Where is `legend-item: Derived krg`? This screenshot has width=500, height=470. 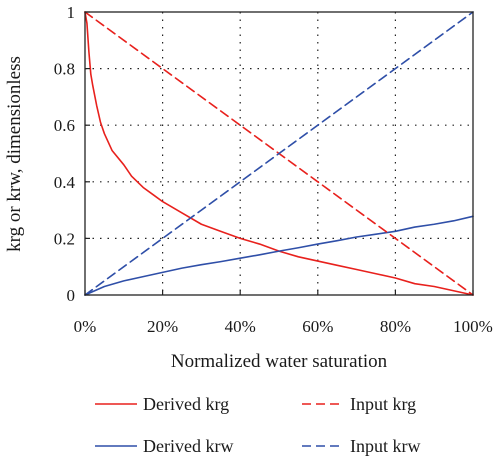
legend-item: Derived krg is located at coordinates (162, 404).